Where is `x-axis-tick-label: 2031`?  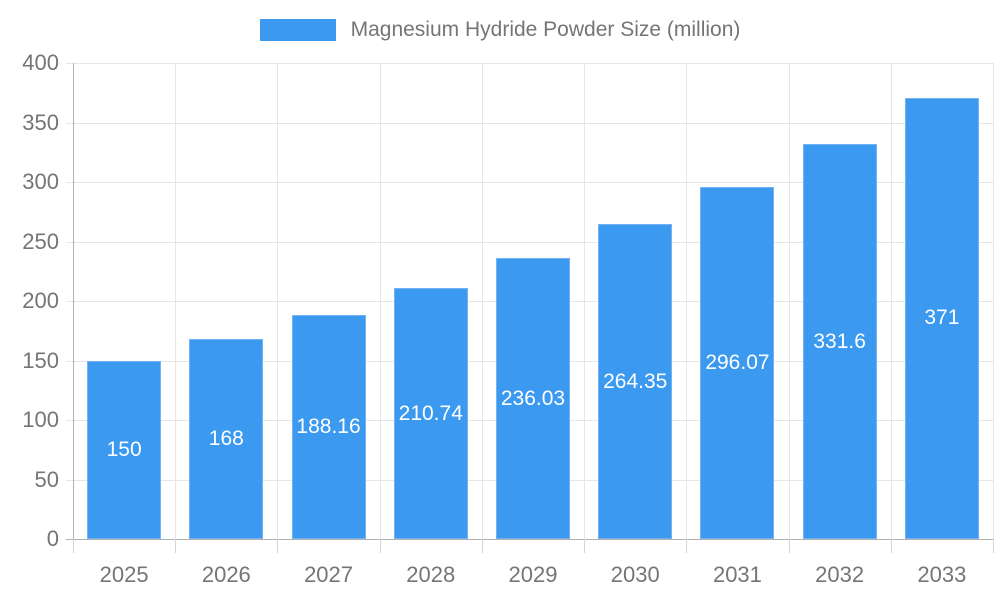 x-axis-tick-label: 2031 is located at coordinates (737, 574).